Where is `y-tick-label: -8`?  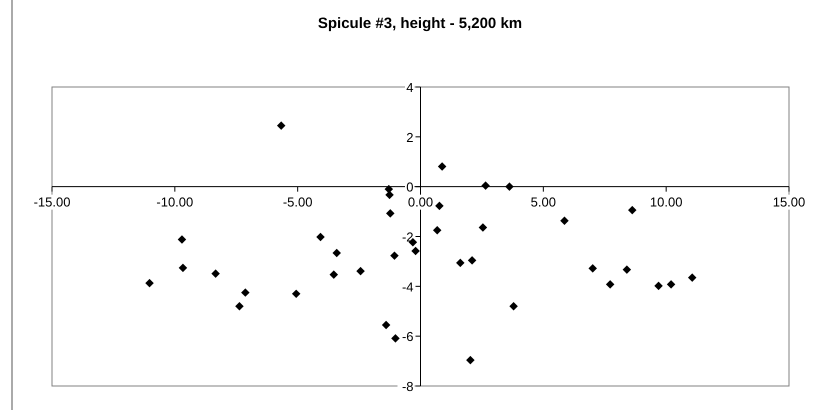 y-tick-label: -8 is located at coordinates (408, 386).